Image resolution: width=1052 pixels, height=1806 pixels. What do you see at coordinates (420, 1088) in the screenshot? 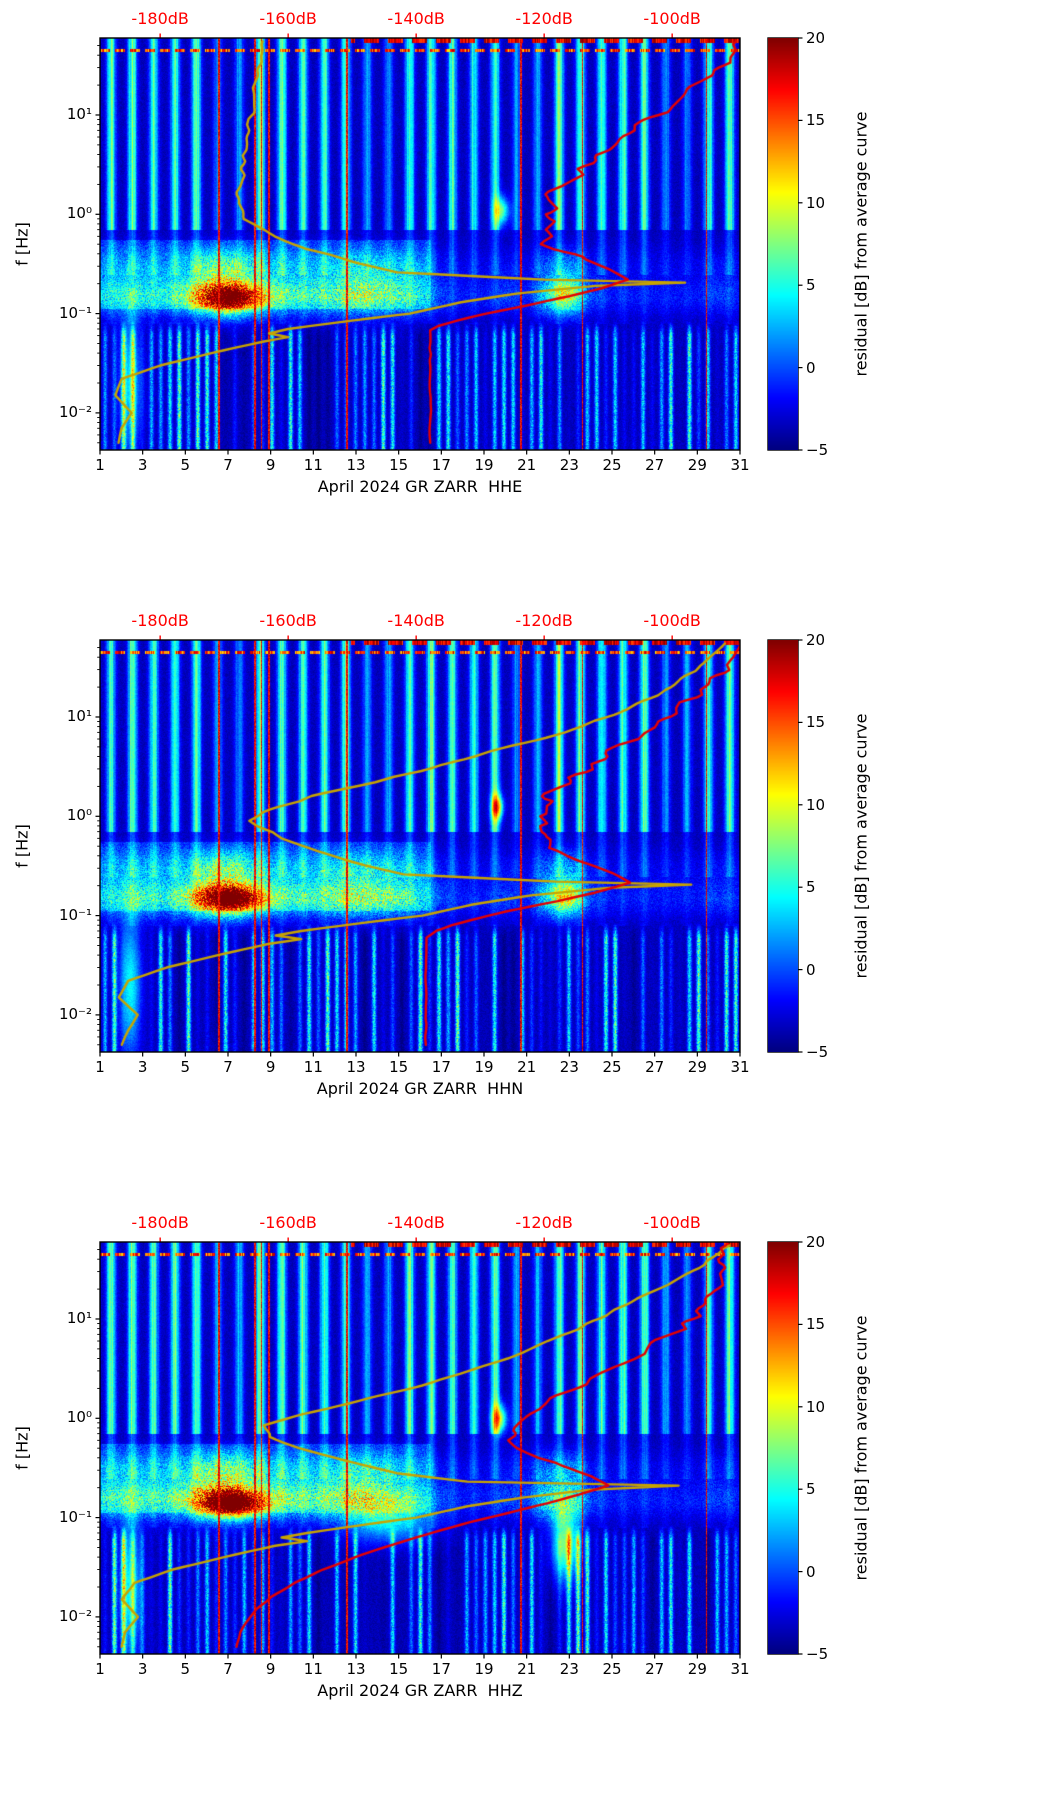
I see `x-axis-title: April 2024 GR ZARR HHN` at bounding box center [420, 1088].